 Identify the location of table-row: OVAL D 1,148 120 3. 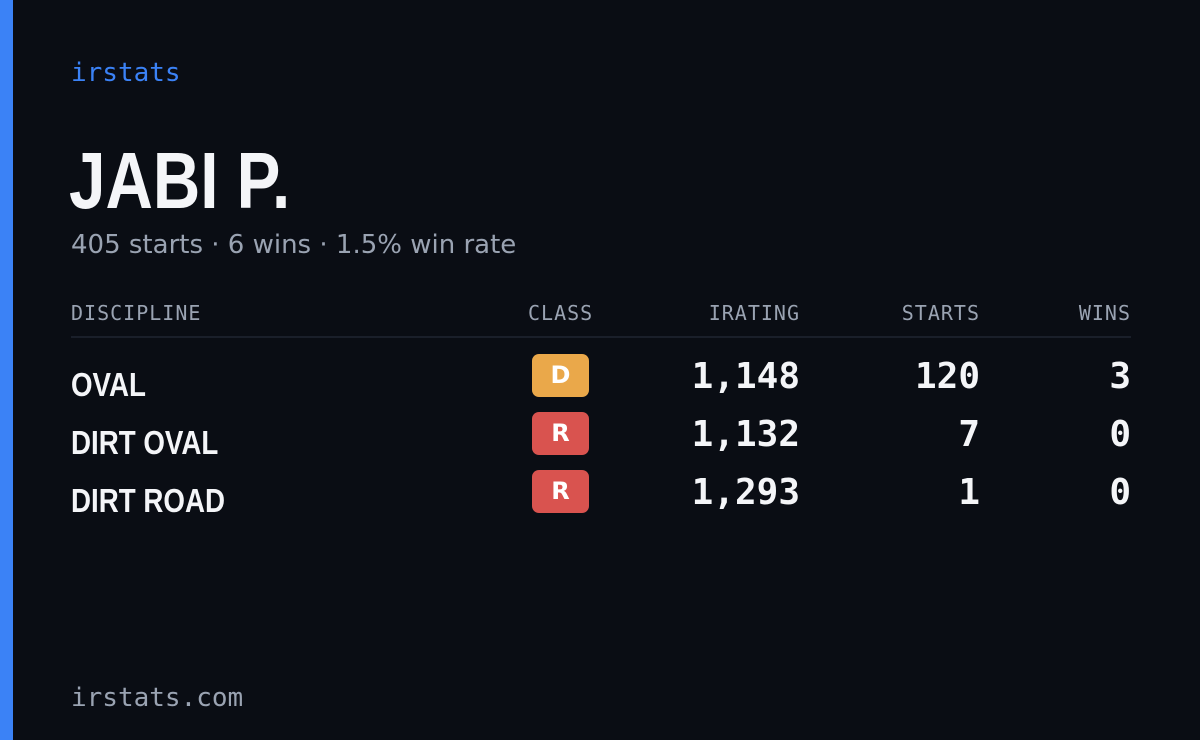
(601, 383).